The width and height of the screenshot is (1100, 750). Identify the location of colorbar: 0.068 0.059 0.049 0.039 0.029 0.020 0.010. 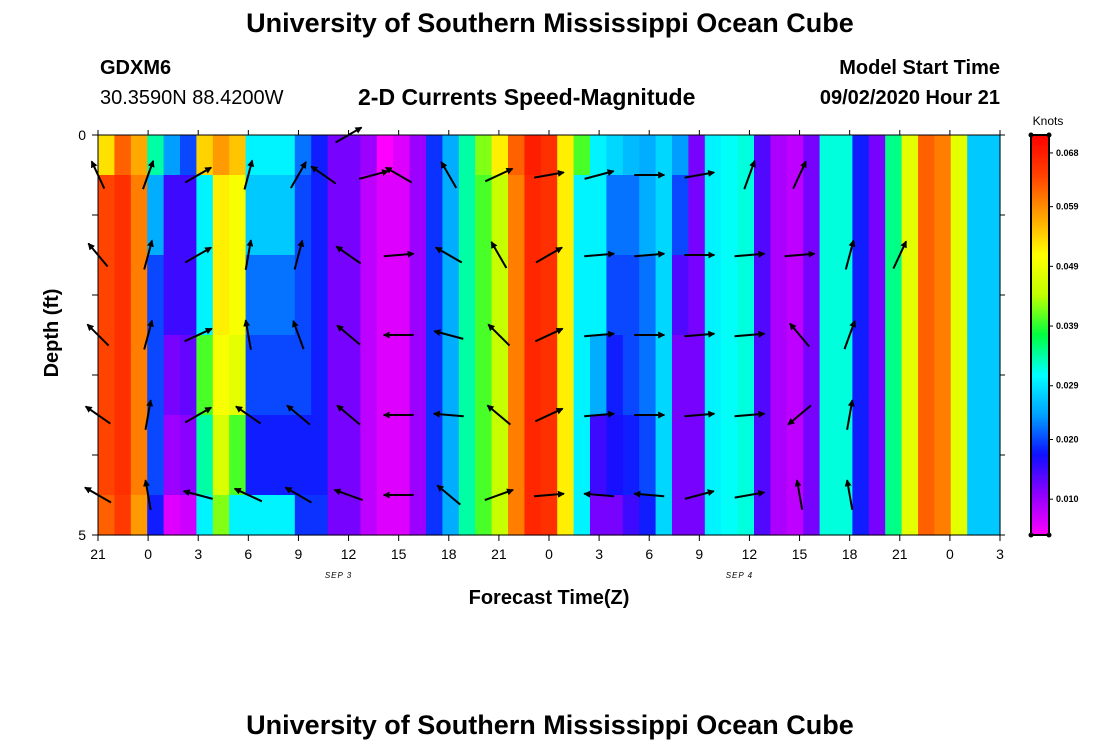
(1053, 335).